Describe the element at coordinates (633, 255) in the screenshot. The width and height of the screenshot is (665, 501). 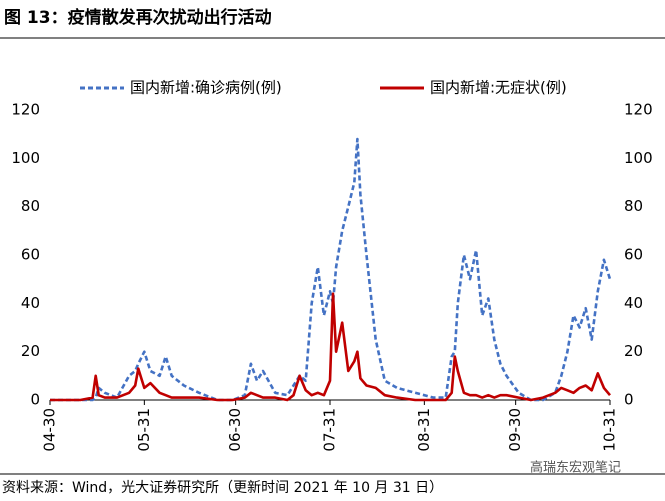
I see `y2-tick-label: 60` at that location.